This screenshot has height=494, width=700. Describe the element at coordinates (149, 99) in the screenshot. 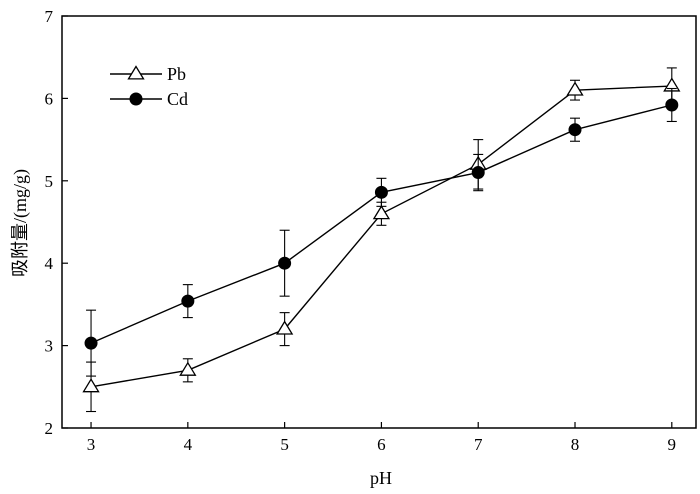

I see `legend-item-cd: Cd` at that location.